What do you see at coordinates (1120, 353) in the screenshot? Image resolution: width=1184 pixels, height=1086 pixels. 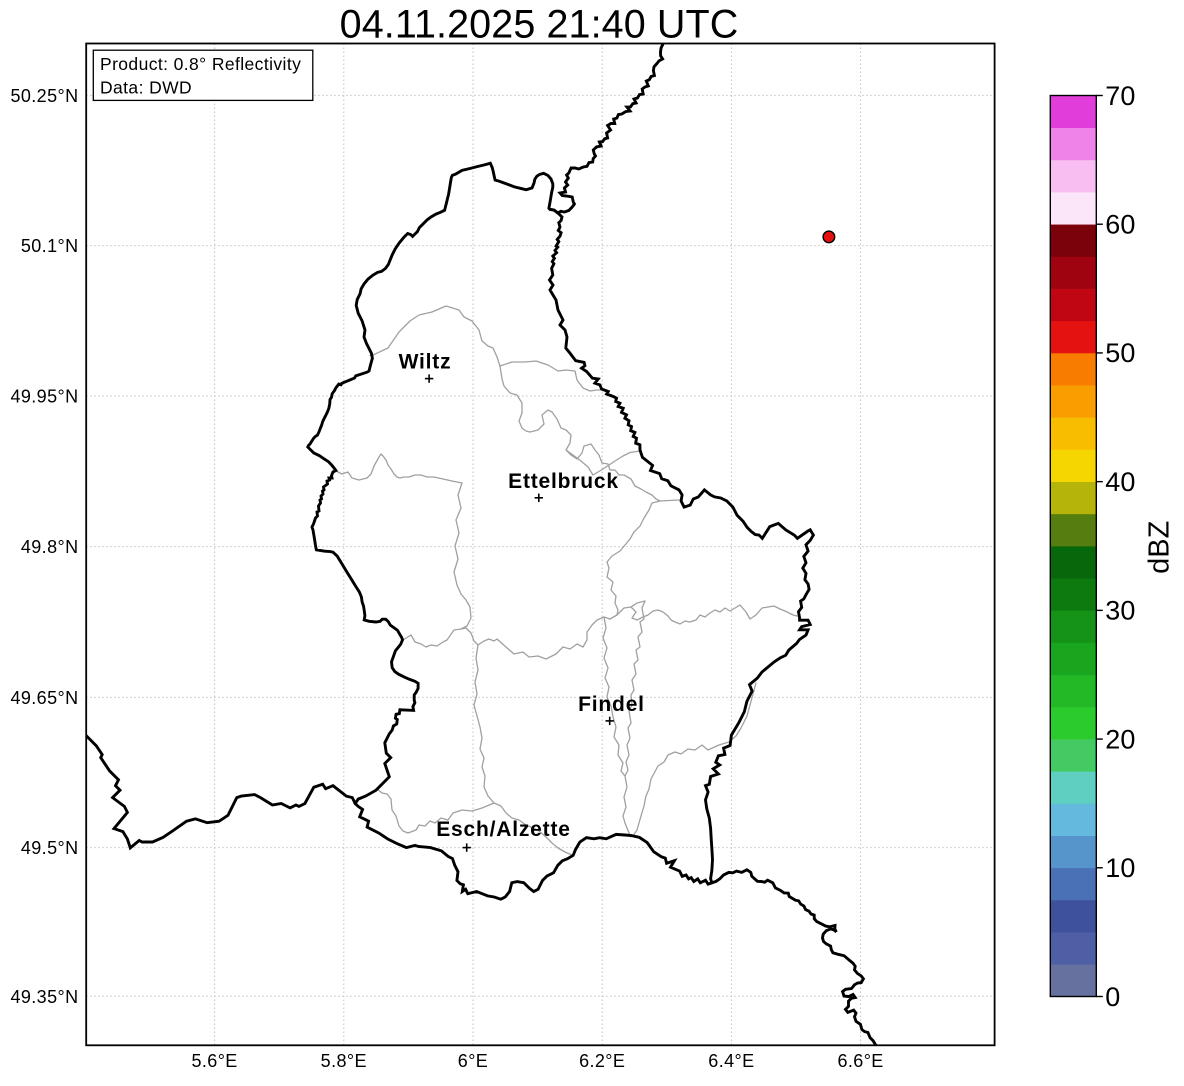 I see `svg-text: 50` at bounding box center [1120, 353].